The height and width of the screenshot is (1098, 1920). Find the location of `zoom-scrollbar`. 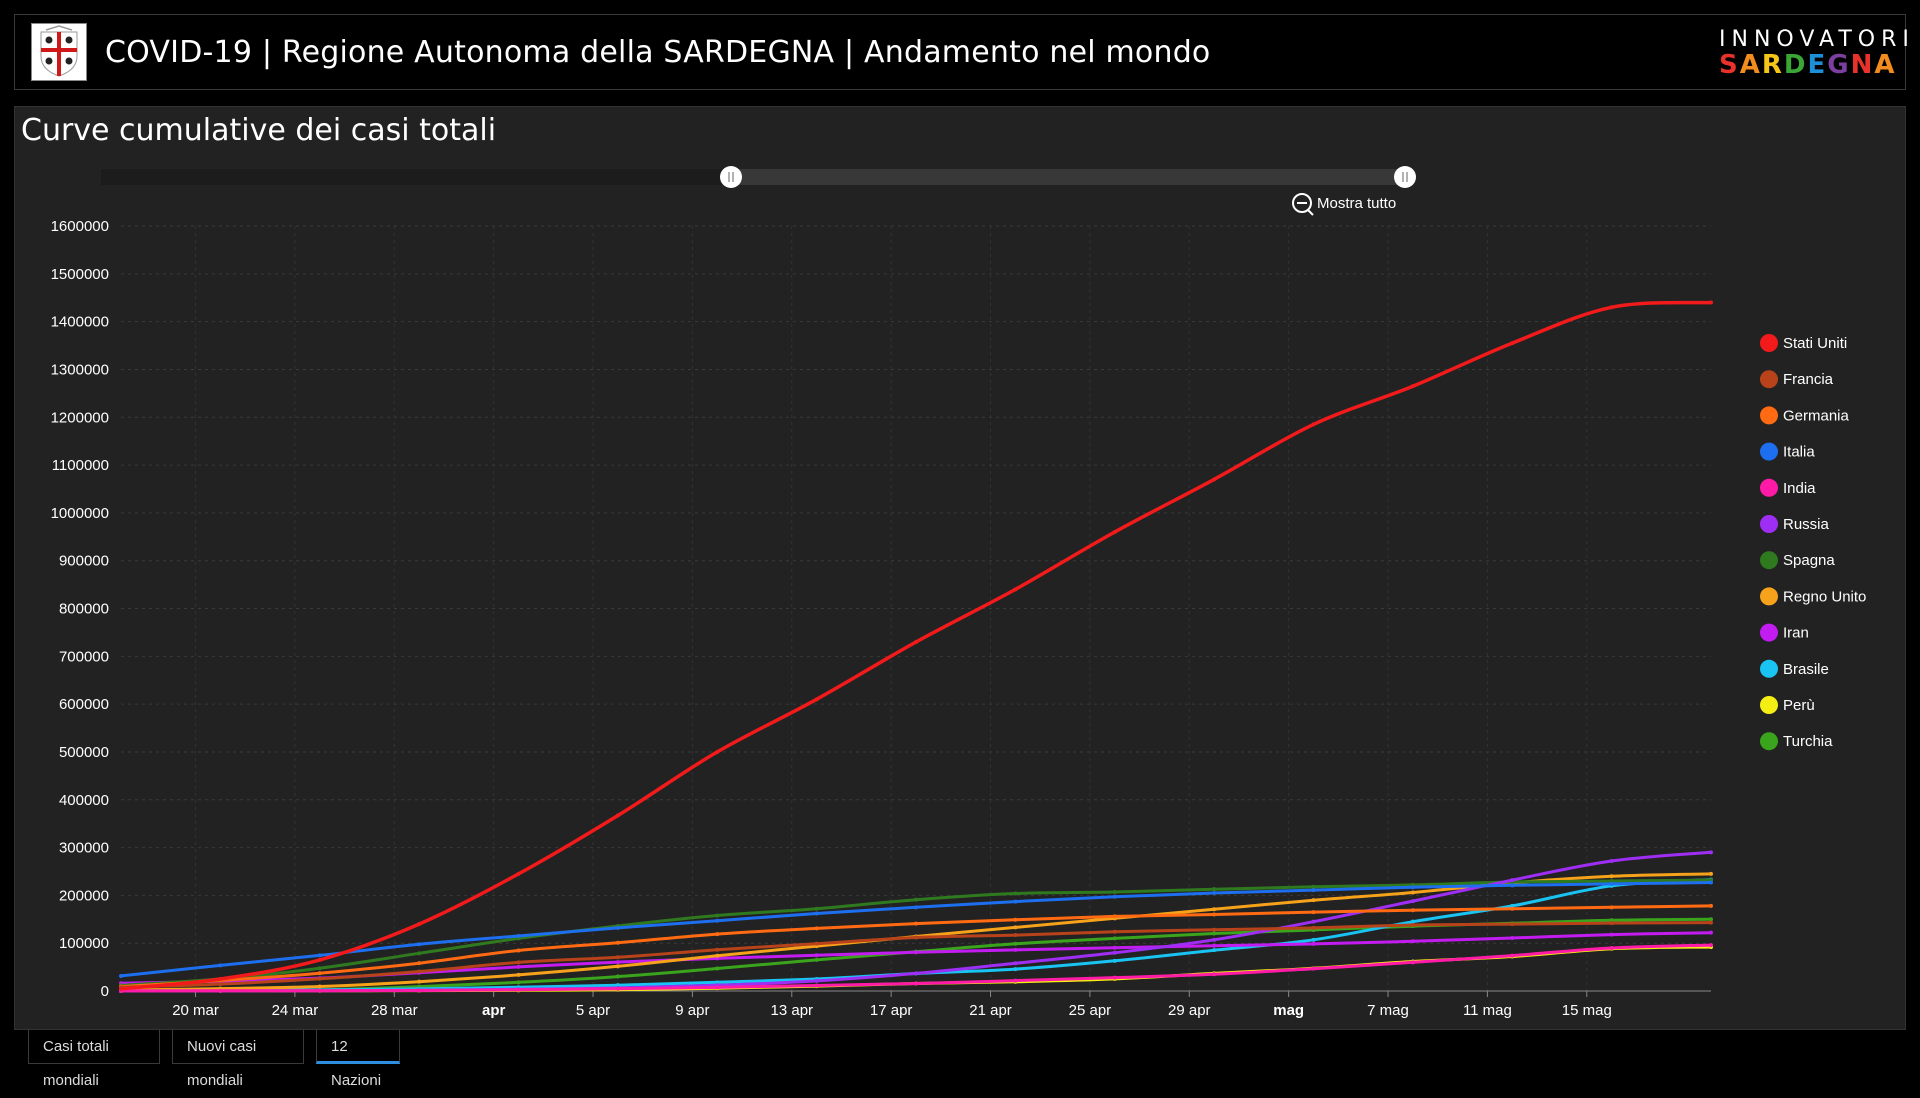

zoom-scrollbar is located at coordinates (758, 177).